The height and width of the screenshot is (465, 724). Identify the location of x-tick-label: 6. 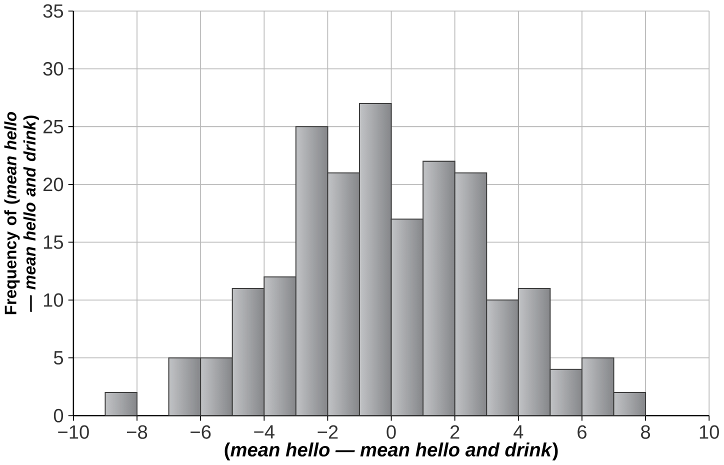
(582, 432).